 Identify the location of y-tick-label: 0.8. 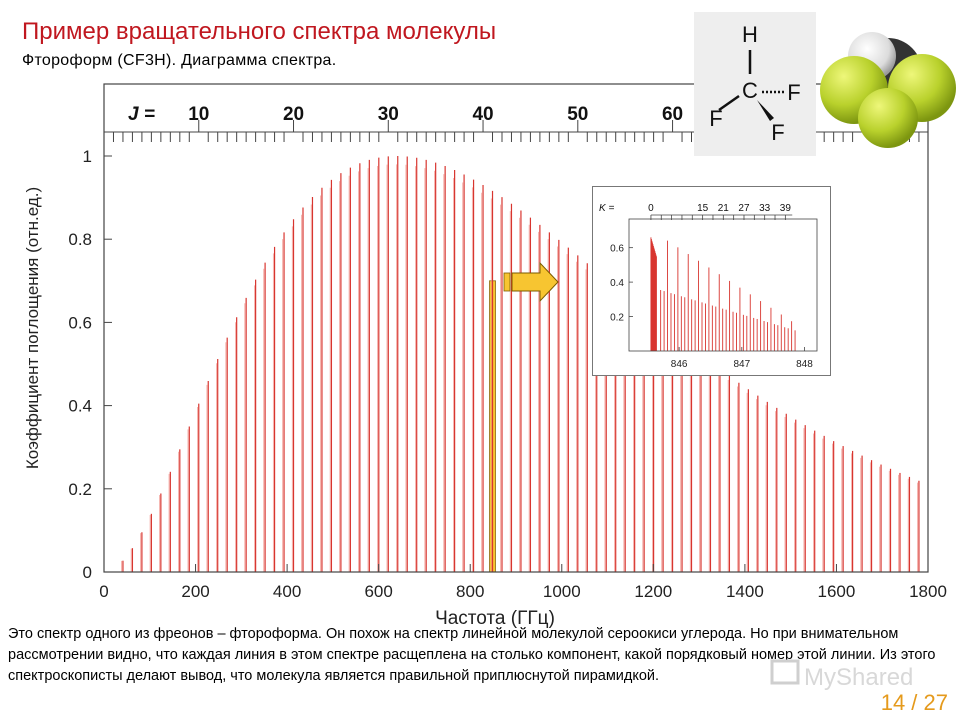
(80, 239).